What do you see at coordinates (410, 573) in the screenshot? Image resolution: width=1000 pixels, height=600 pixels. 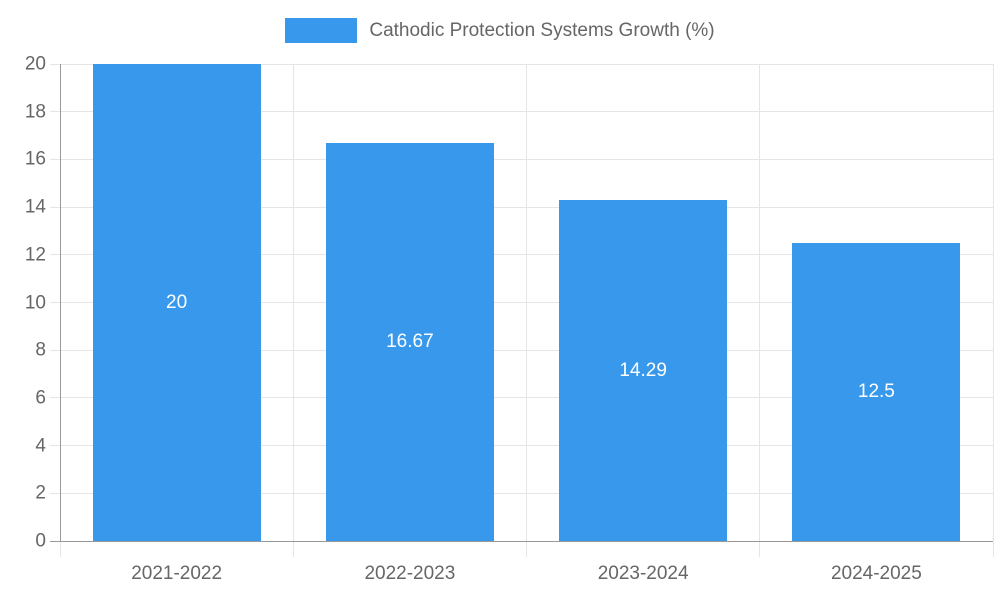 I see `x-tick-label: 2022-2023` at bounding box center [410, 573].